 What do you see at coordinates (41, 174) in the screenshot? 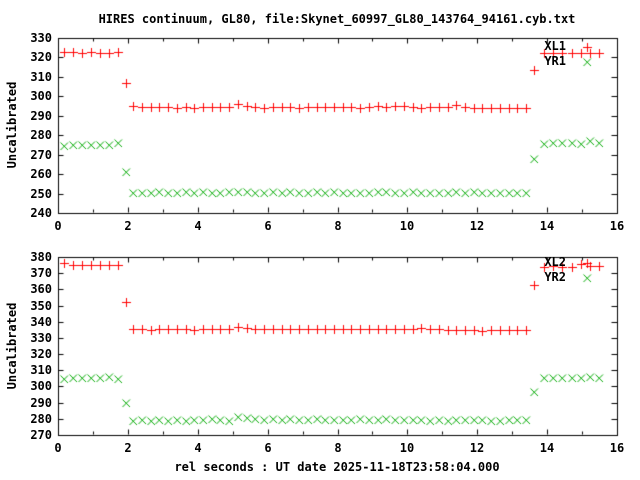
I see `y-tick-label: 260` at bounding box center [41, 174].